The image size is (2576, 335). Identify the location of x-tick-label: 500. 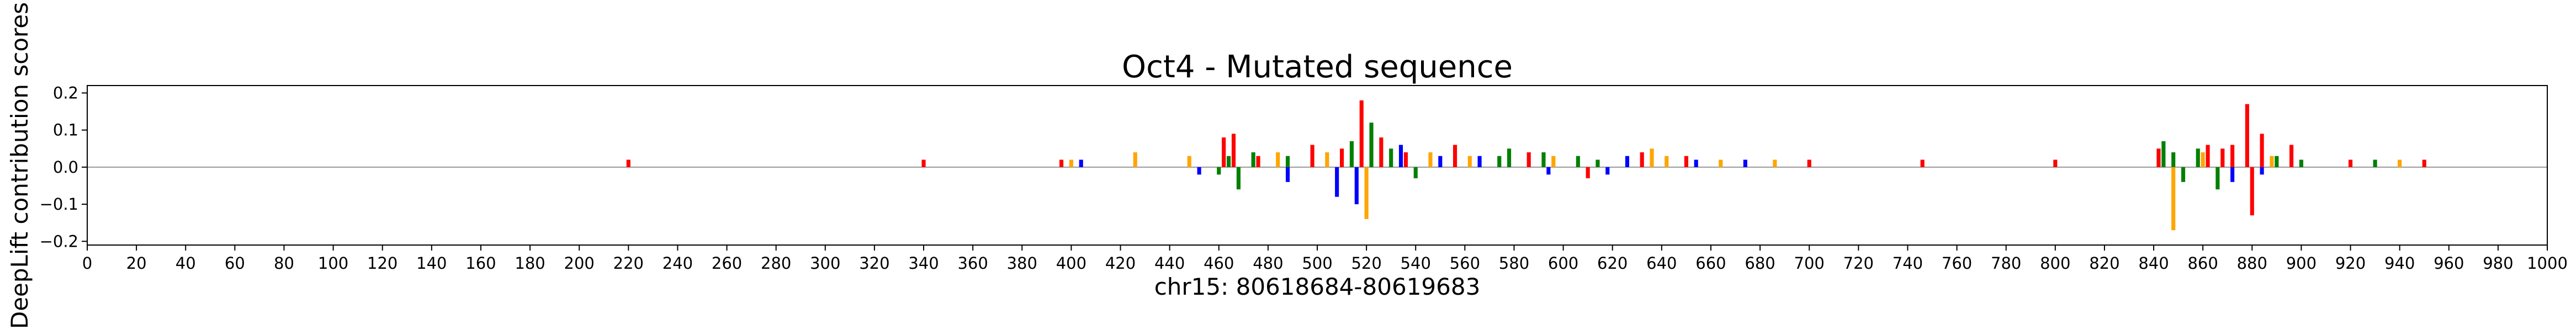
(1317, 263).